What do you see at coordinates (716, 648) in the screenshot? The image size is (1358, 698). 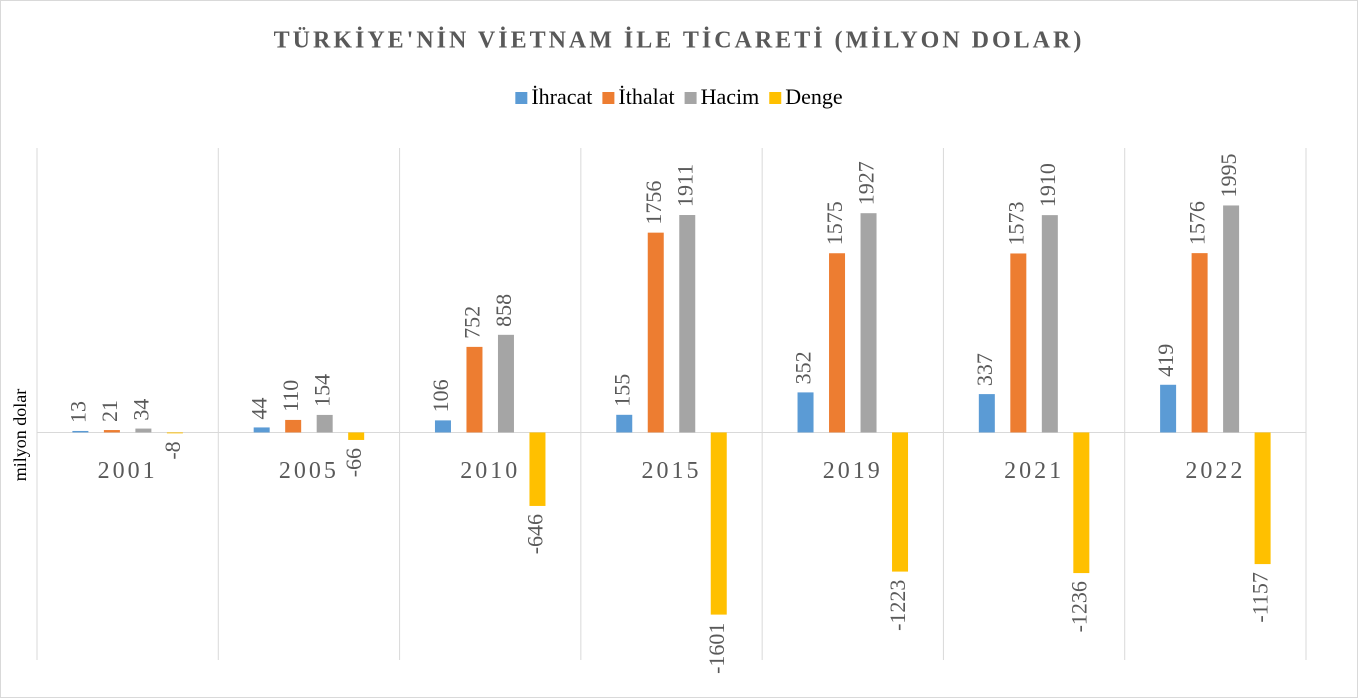 I see `data-label: -1601` at bounding box center [716, 648].